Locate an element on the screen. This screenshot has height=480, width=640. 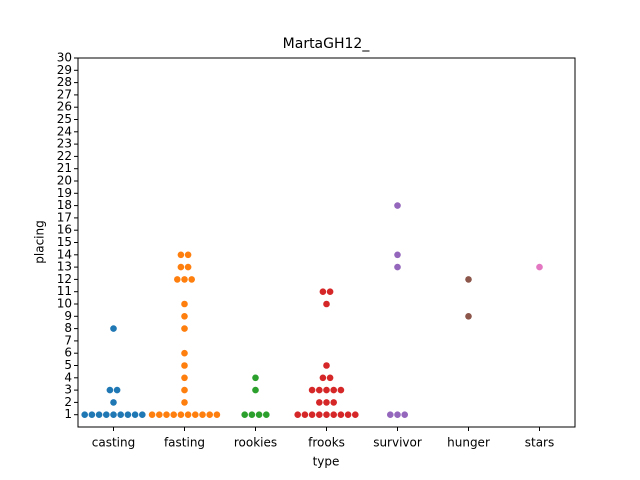
x-tick-label: fasting is located at coordinates (184, 443).